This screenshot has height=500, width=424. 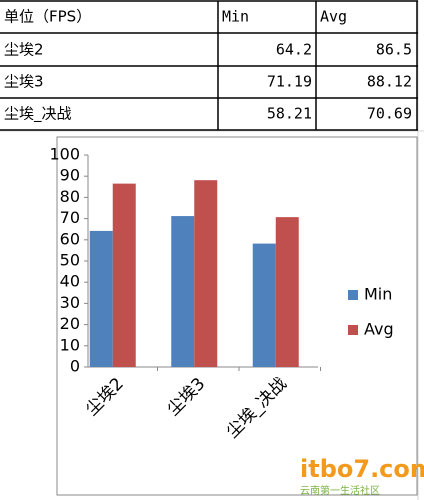 I want to click on table-cell: 71.19, so click(x=289, y=82).